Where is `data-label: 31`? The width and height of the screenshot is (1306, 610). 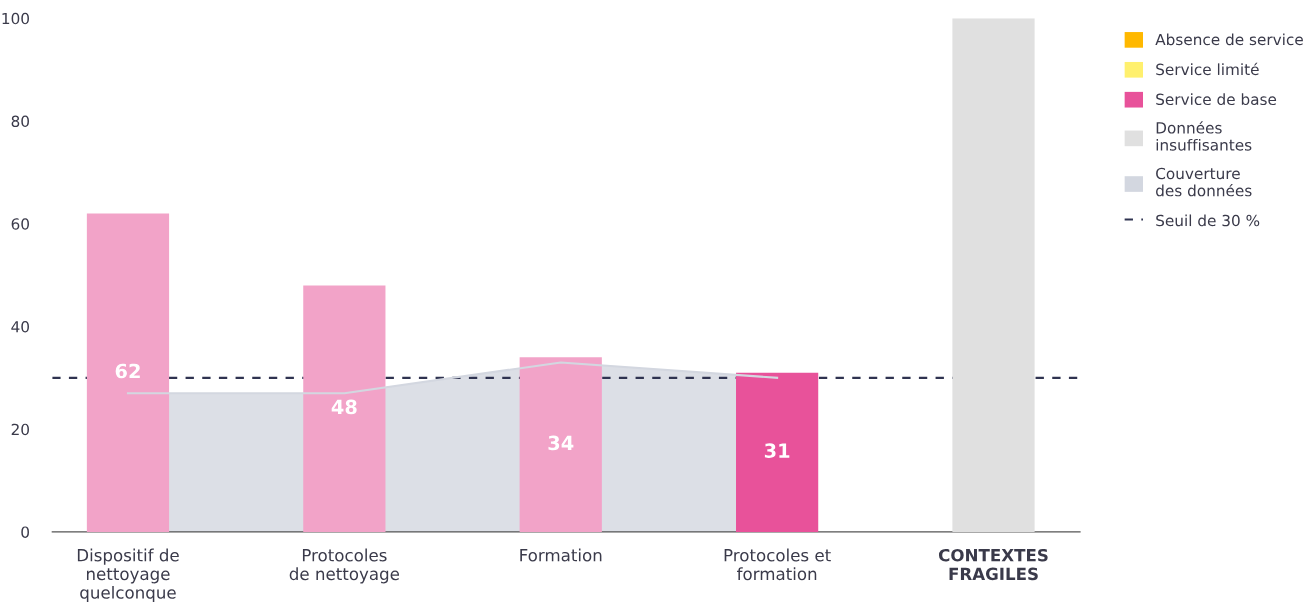
data-label: 31 is located at coordinates (777, 450).